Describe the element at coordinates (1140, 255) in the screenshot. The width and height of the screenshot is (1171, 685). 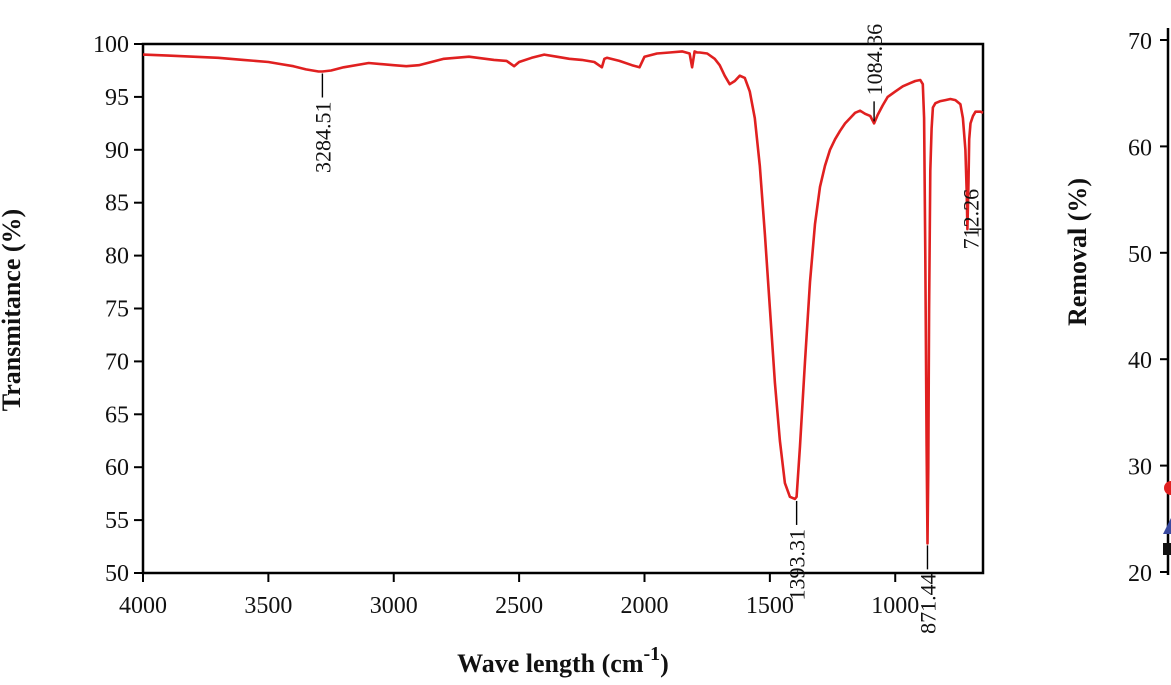
I see `removal-y-tick-label: 50` at that location.